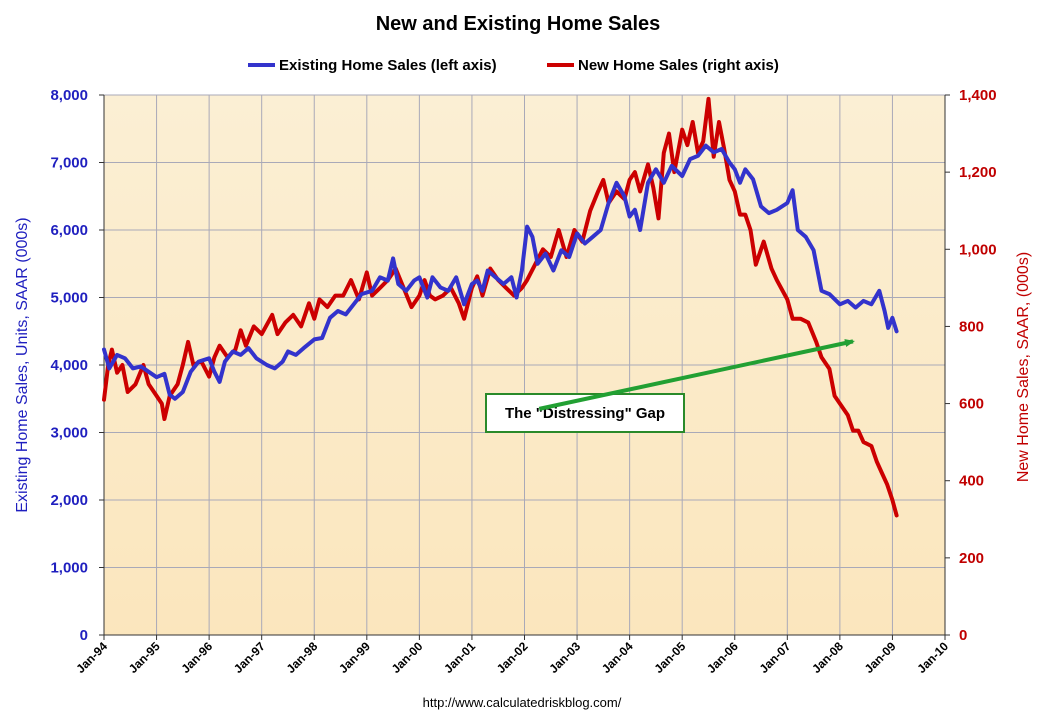 Image resolution: width=1037 pixels, height=716 pixels. What do you see at coordinates (585, 413) in the screenshot?
I see `annotation-text: The "Distressing" Gap` at bounding box center [585, 413].